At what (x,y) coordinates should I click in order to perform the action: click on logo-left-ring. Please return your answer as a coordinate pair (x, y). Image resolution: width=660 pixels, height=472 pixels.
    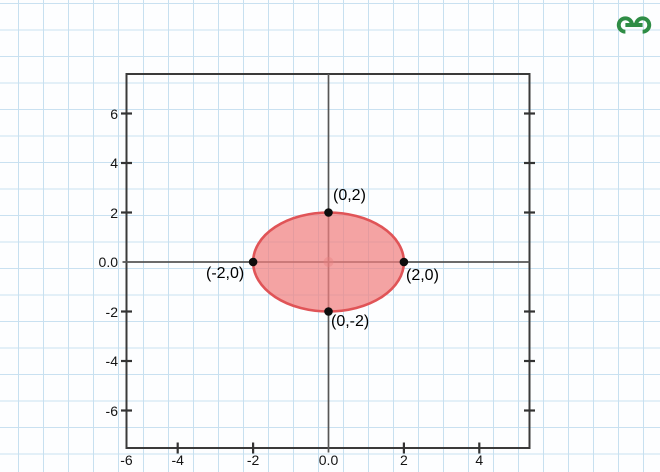
    Looking at the image, I should click on (625, 25).